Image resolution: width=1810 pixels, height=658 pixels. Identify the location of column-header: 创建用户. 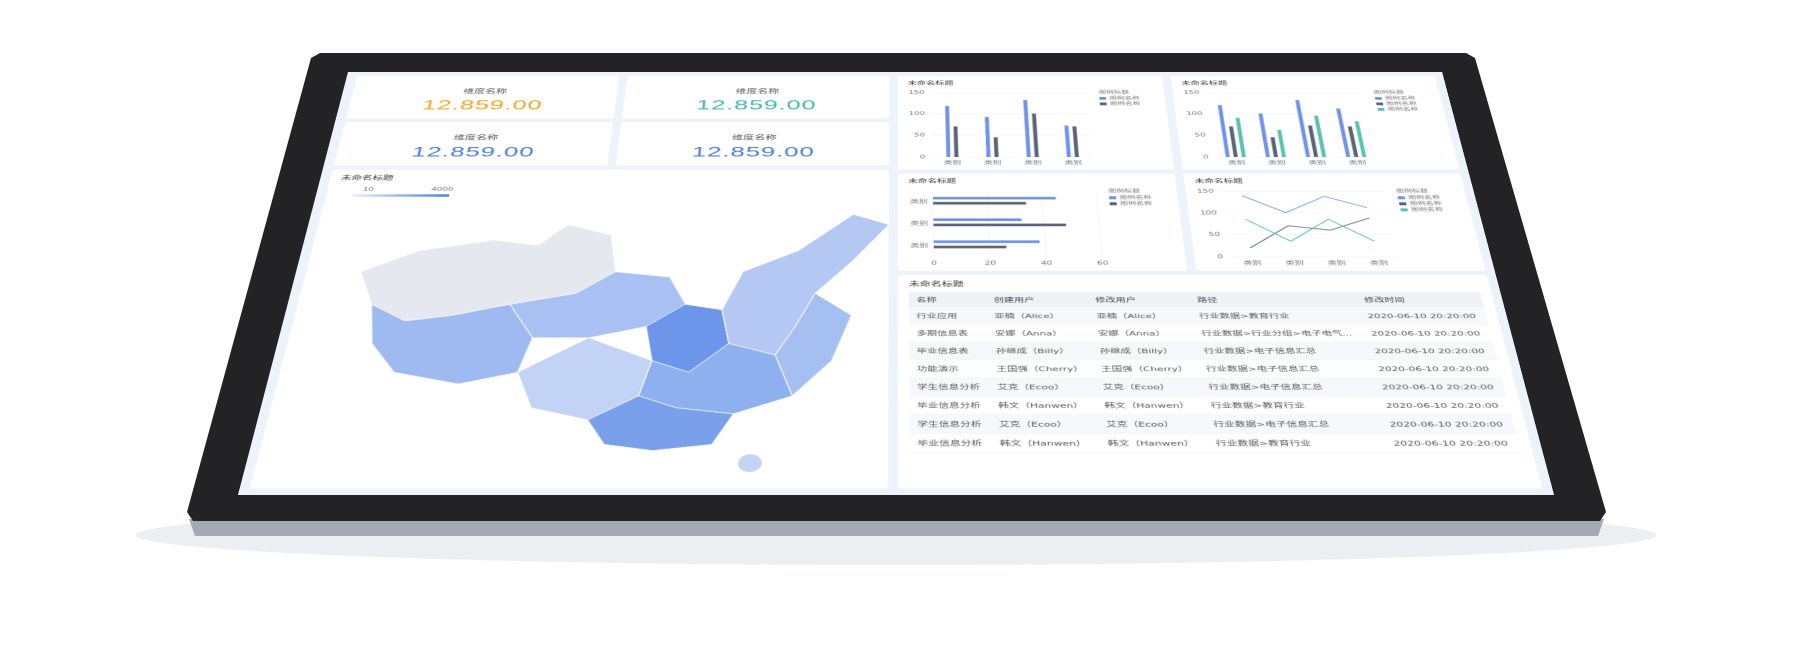
(1037, 300).